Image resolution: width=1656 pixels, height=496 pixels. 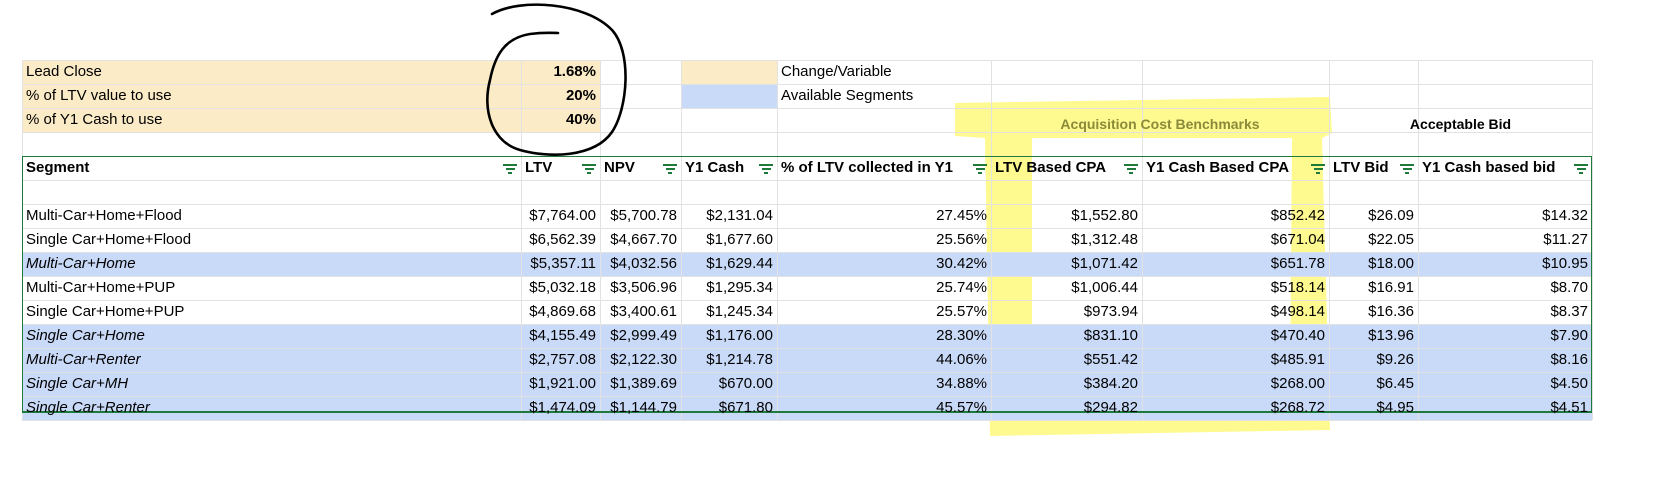 I want to click on param-label: % of Y1 Cash to use, so click(x=94, y=119).